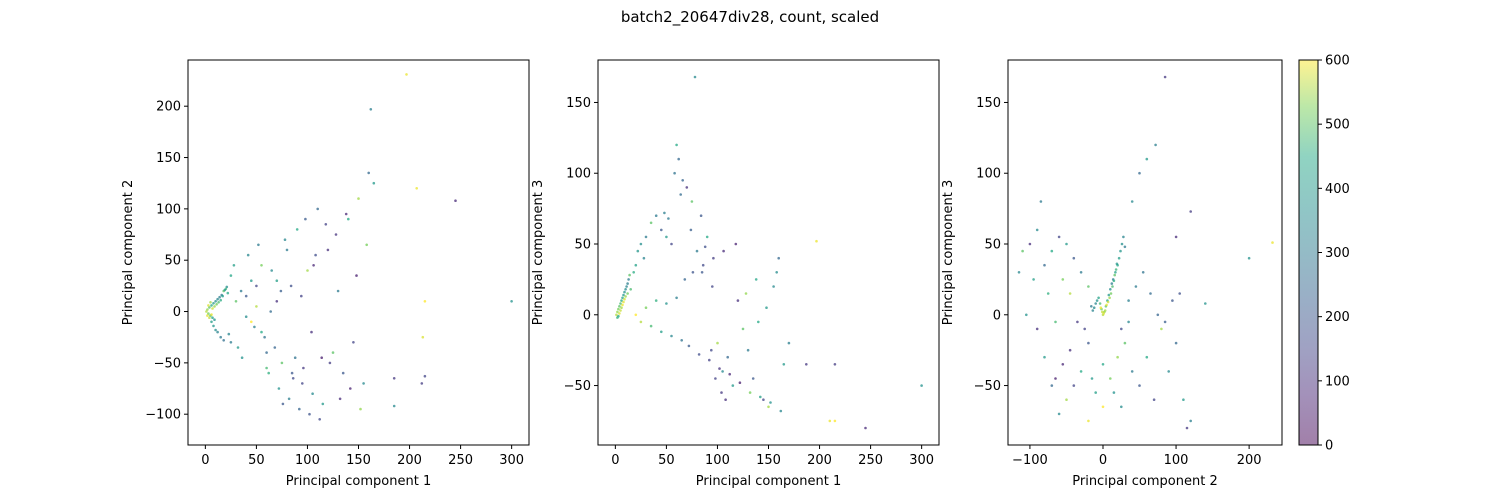 The height and width of the screenshot is (500, 1500). I want to click on x-tick-label: 300, so click(511, 460).